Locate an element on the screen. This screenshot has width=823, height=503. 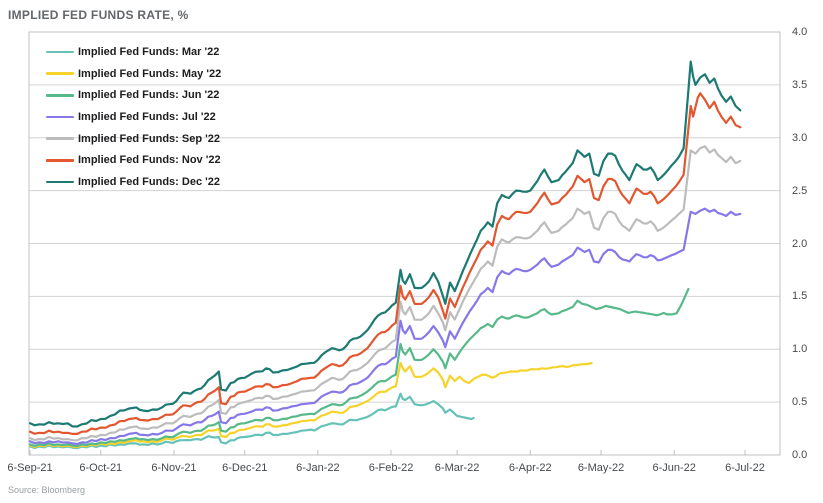
legend-label: Implied Fed Funds: Jul '22 is located at coordinates (147, 116).